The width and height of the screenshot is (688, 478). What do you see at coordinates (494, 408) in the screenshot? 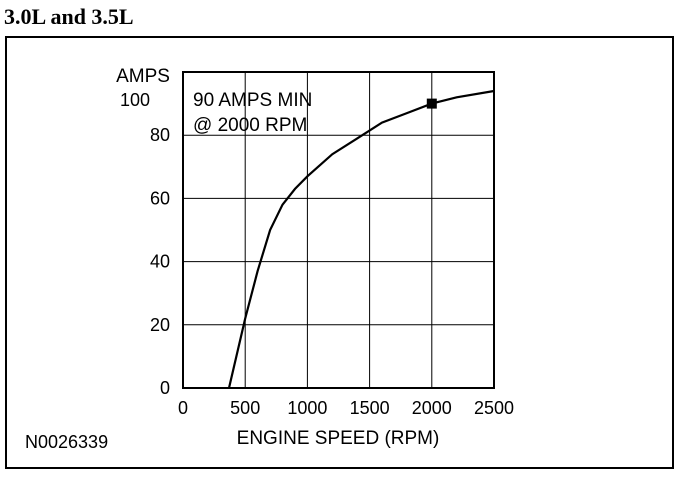
I see `x-tick-label: 2500` at bounding box center [494, 408].